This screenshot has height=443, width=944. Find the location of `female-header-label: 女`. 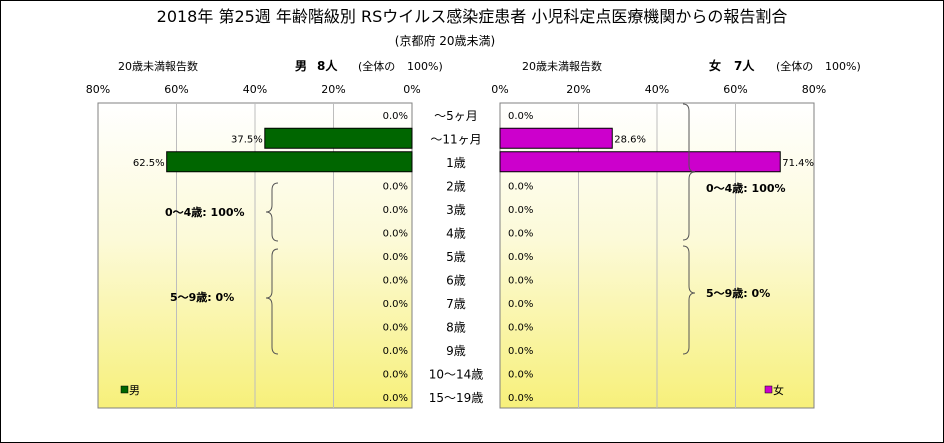

female-header-label: 女 is located at coordinates (715, 65).